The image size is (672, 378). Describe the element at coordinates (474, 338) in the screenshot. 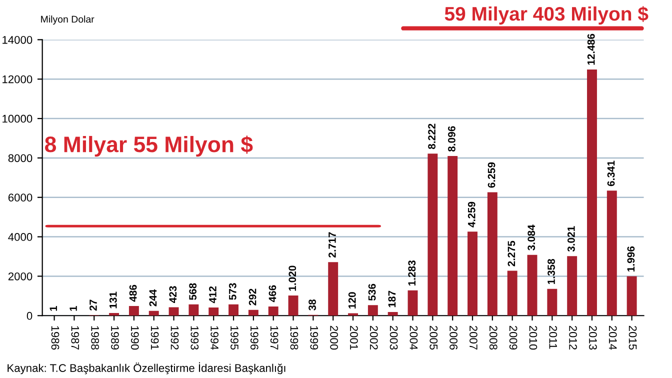

I see `x-tick-label: 2007` at that location.